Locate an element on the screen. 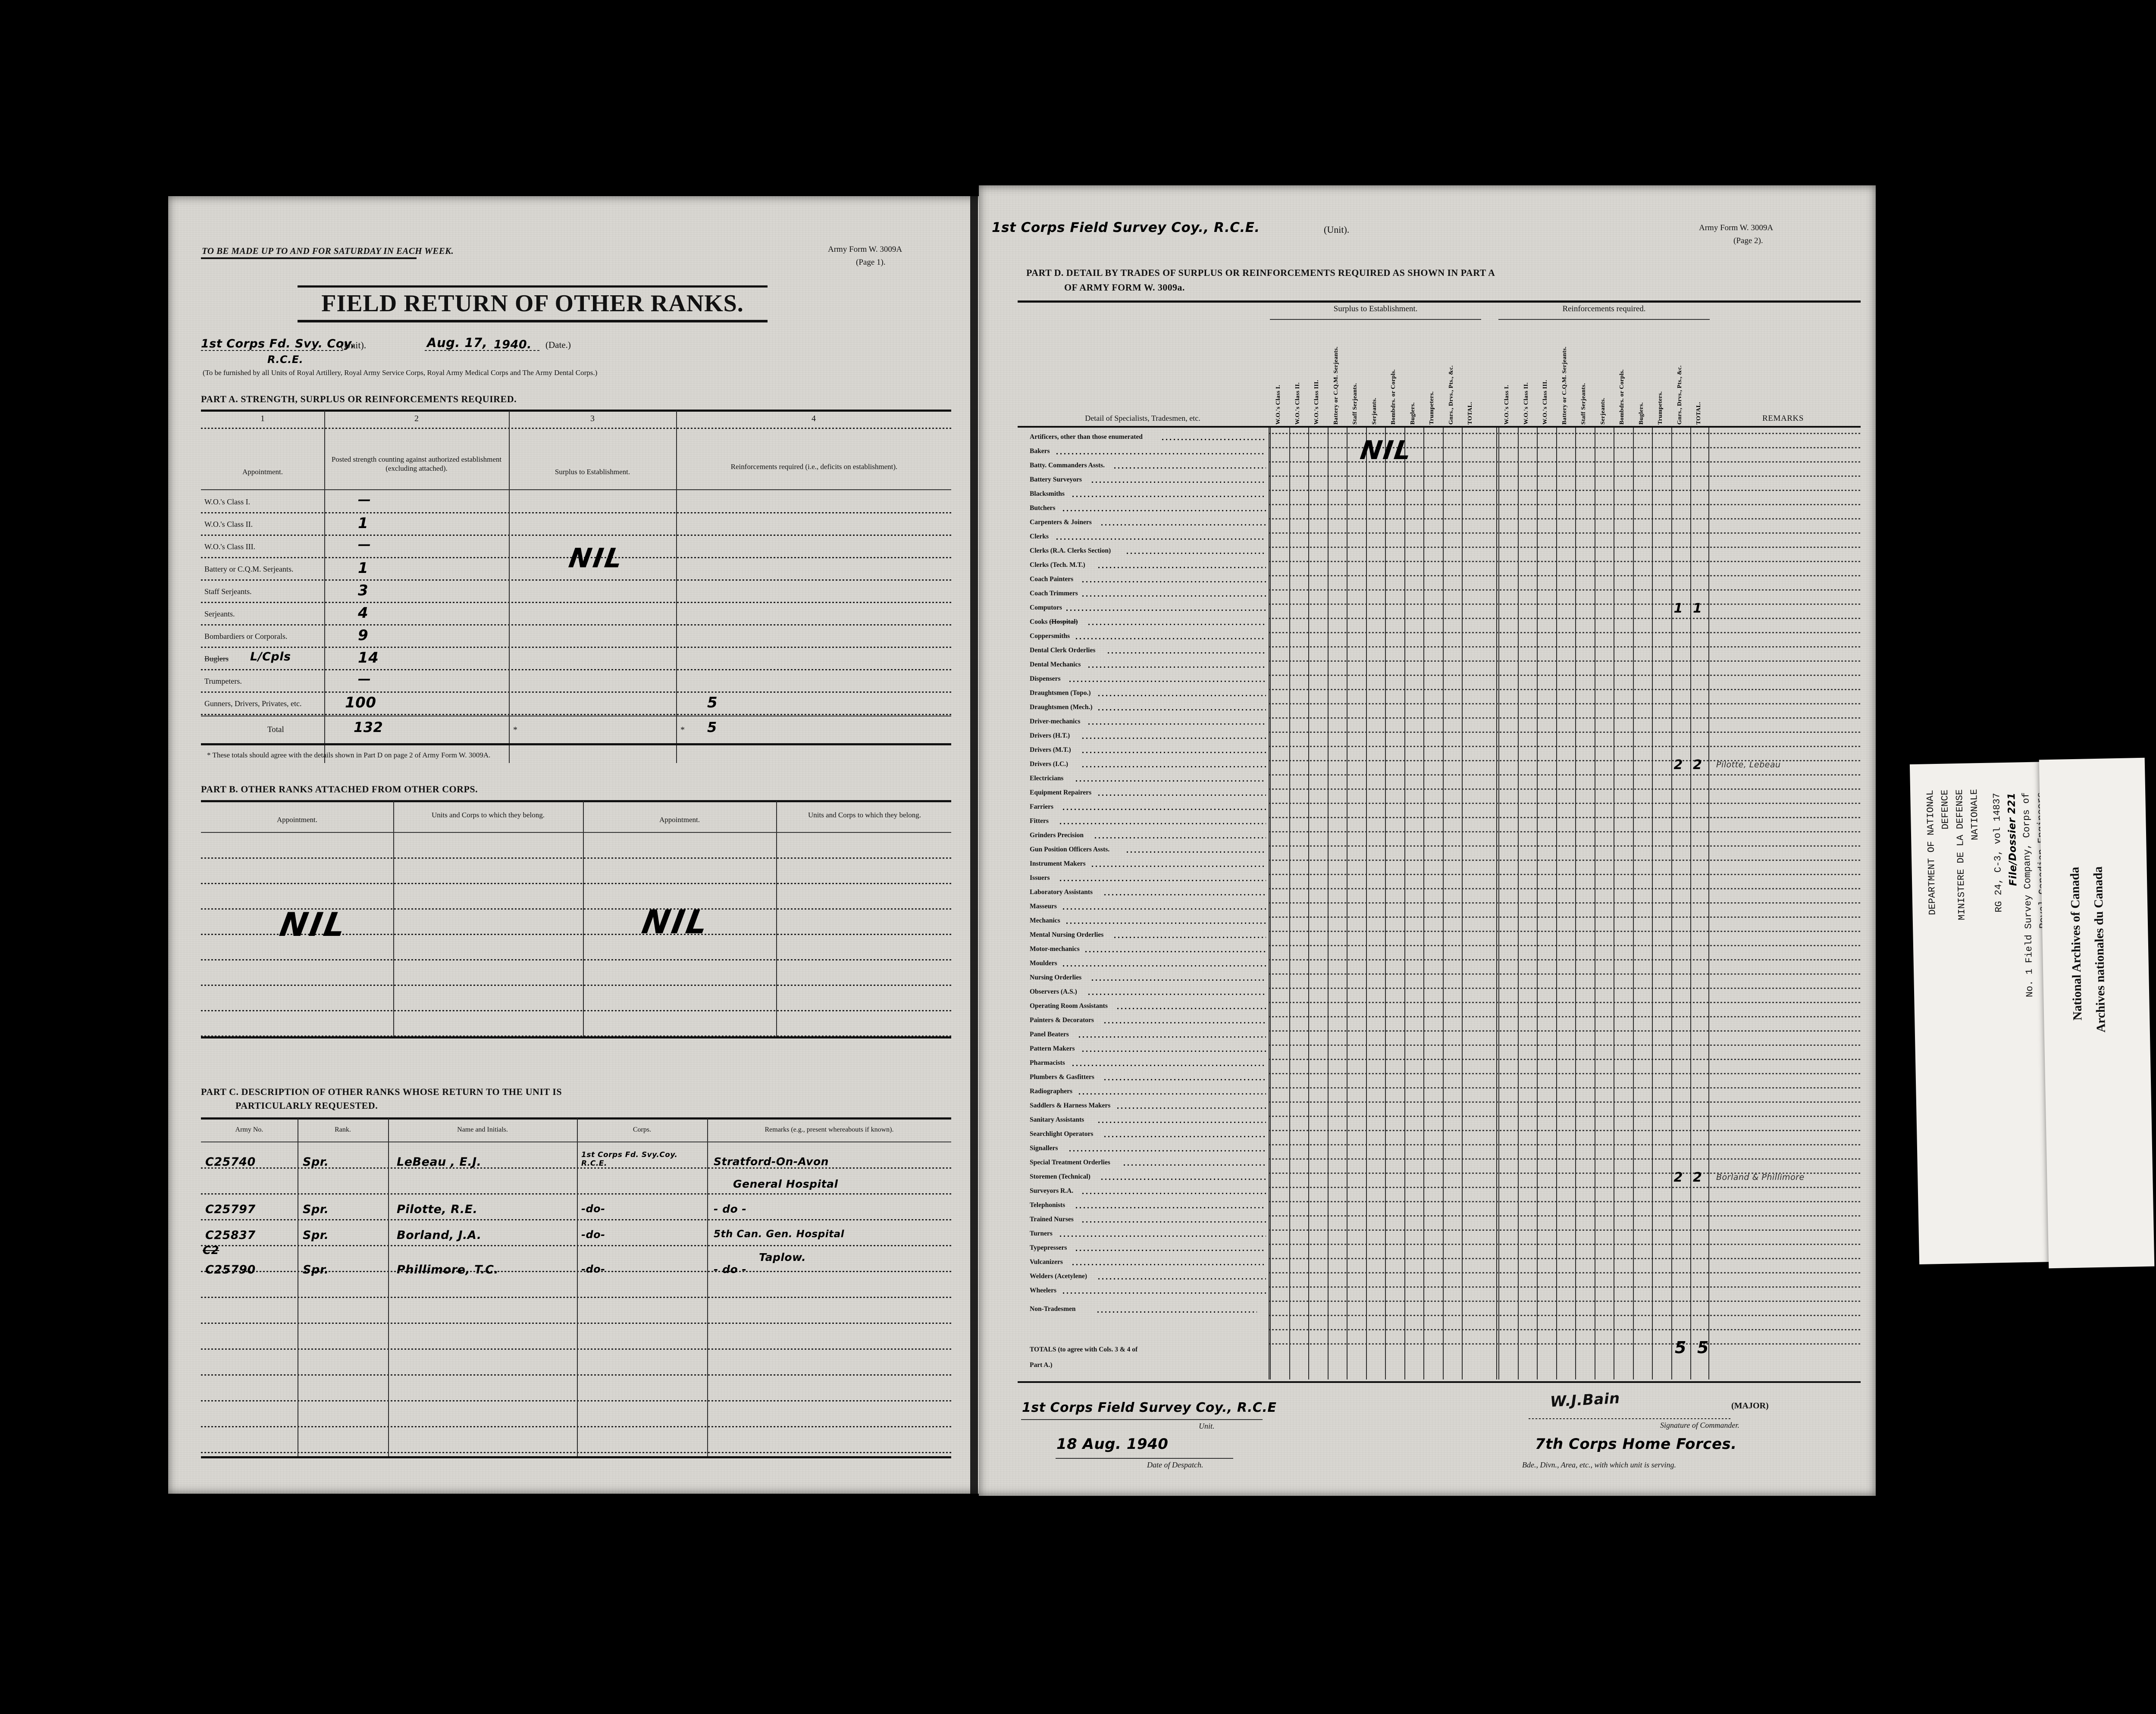 This screenshot has width=2156, height=1714. part-a-row-posted: 9 is located at coordinates (363, 635).